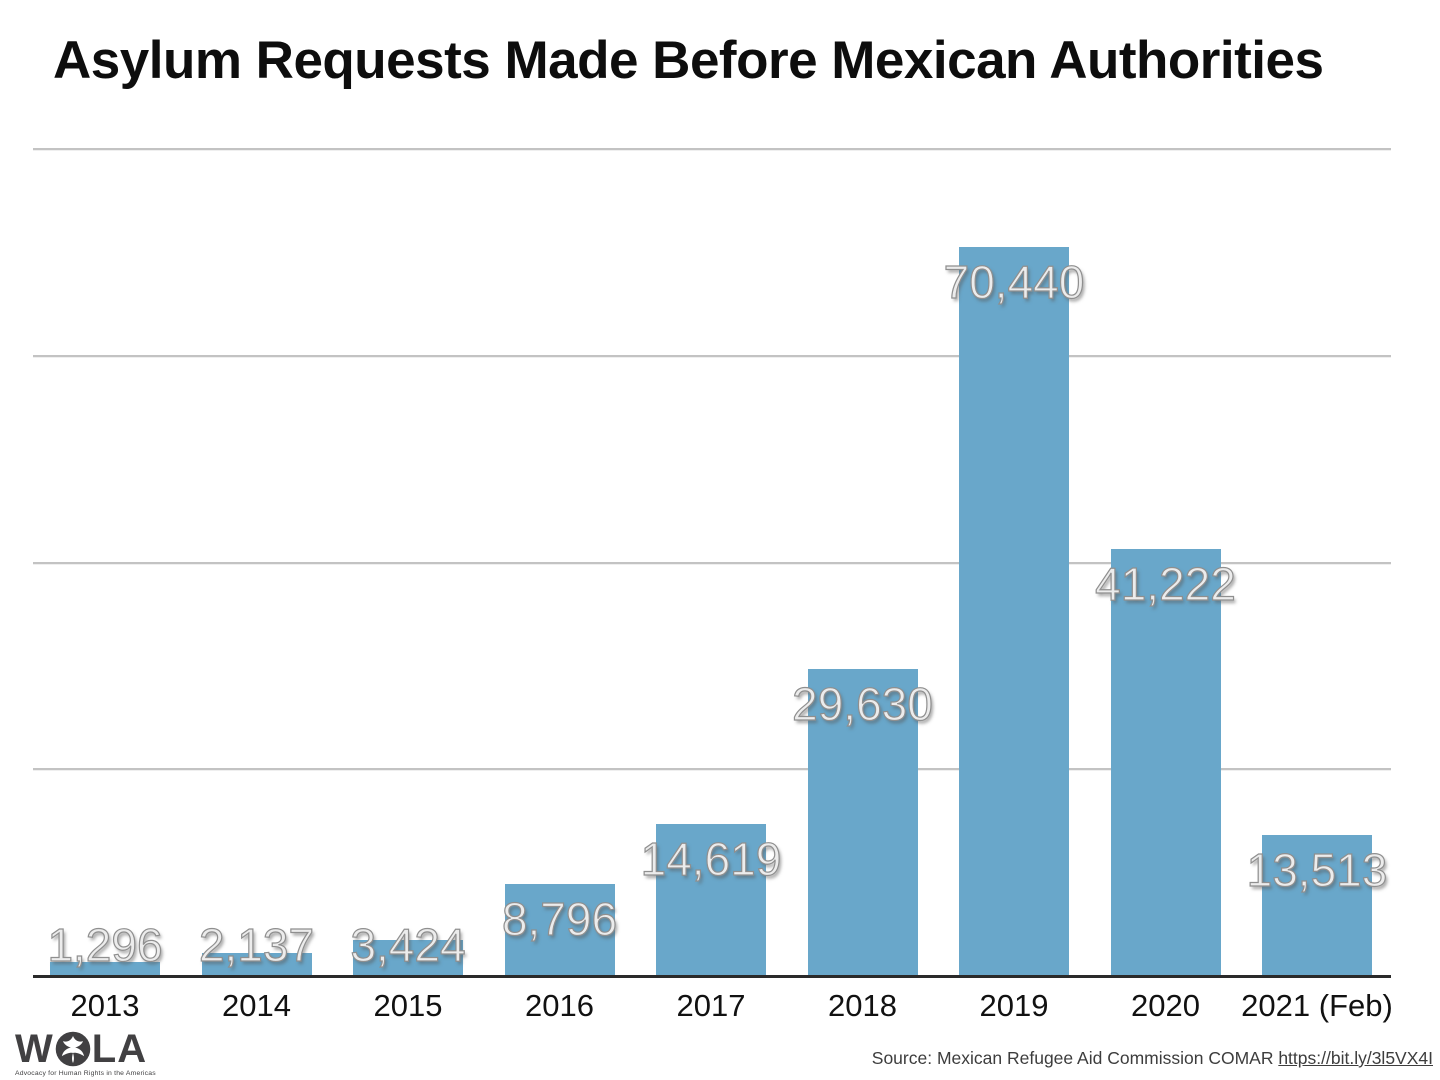 This screenshot has width=1440, height=1080. I want to click on source-link: https://bit.ly/3l5VX4I, so click(1355, 1058).